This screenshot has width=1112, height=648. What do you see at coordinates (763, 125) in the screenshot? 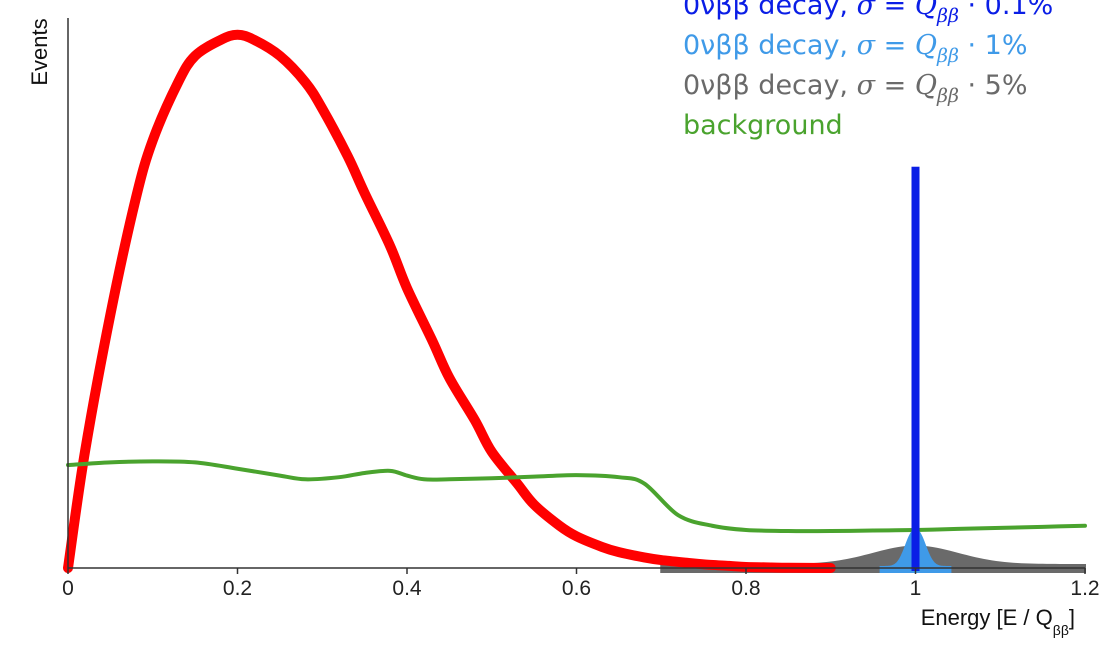
I see `legend-entry: background` at bounding box center [763, 125].